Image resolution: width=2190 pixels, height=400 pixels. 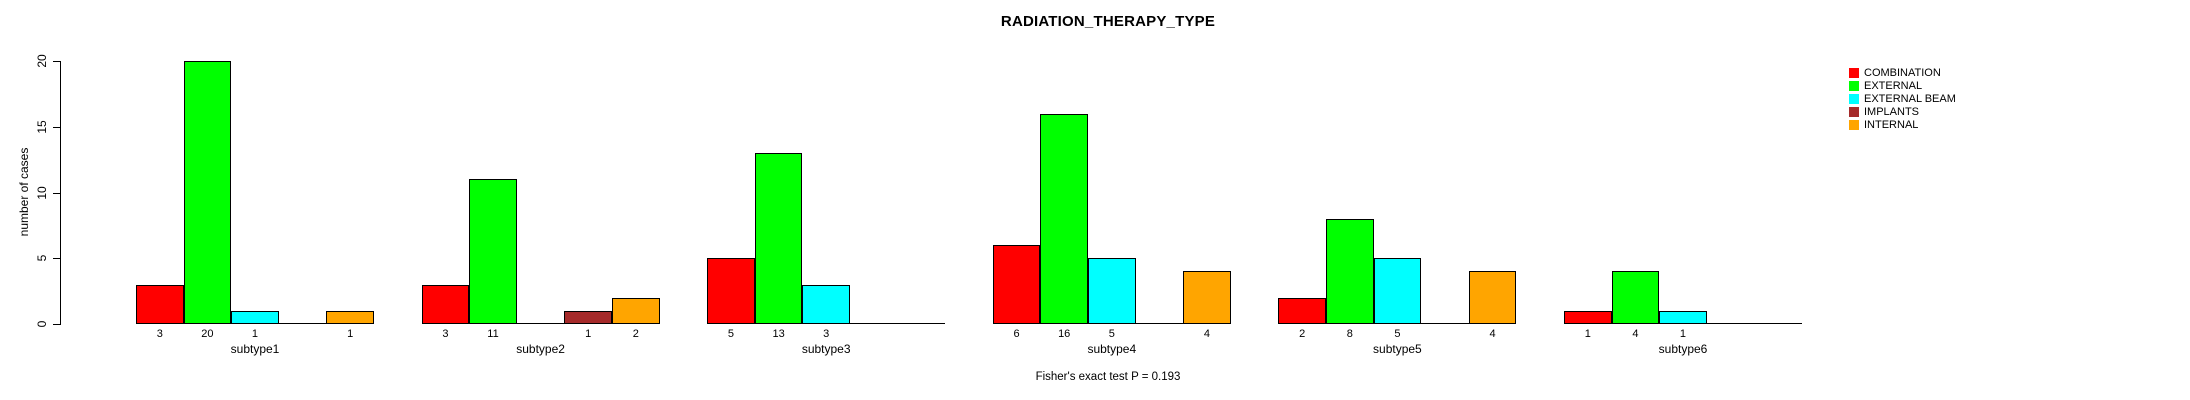 What do you see at coordinates (1108, 377) in the screenshot?
I see `fisher-test-annotation: Fisher's exact test P = 0.193` at bounding box center [1108, 377].